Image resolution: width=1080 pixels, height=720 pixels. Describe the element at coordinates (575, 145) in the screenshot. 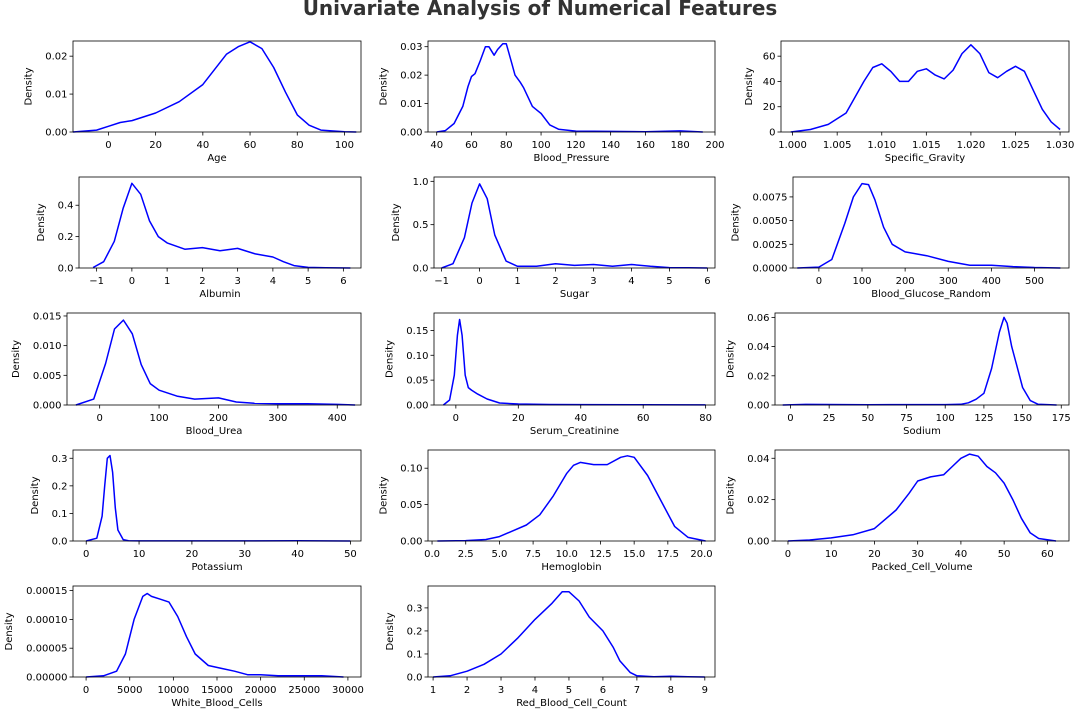

I see `x-tick-label: 120` at that location.